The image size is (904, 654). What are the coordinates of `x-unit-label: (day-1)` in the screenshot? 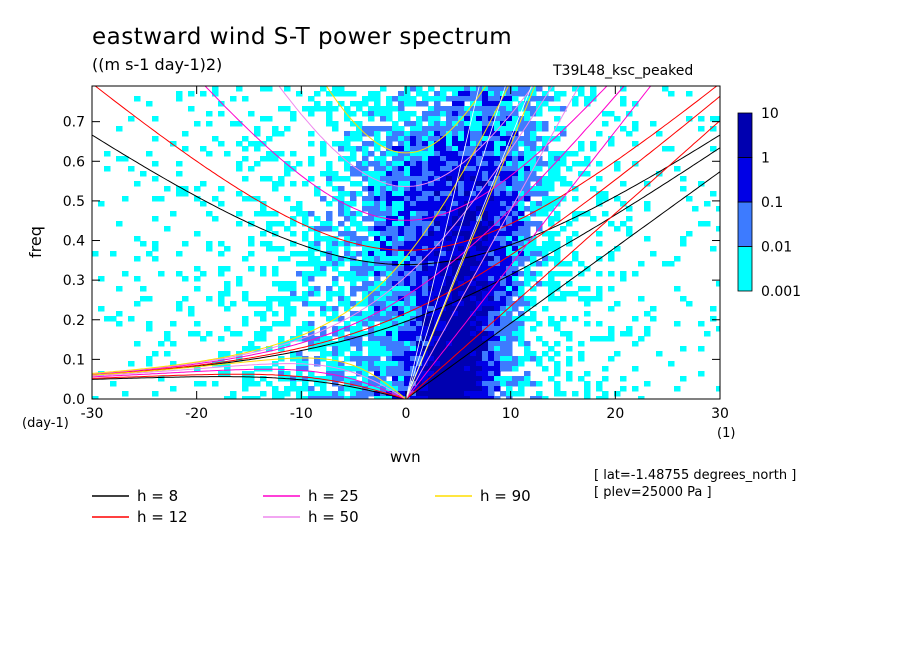 It's located at (45, 423).